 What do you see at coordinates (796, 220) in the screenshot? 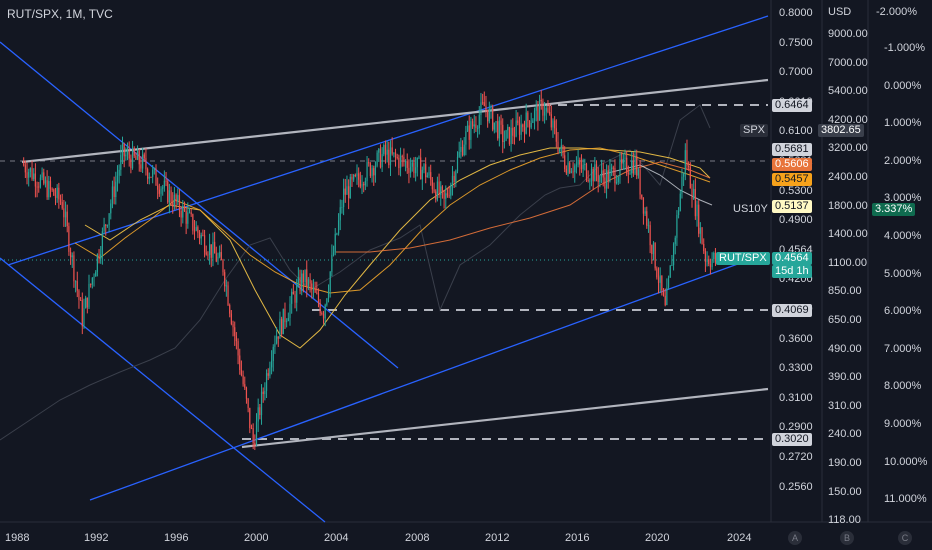
I see `ratio-axis-tick: 0.4900` at bounding box center [796, 220].